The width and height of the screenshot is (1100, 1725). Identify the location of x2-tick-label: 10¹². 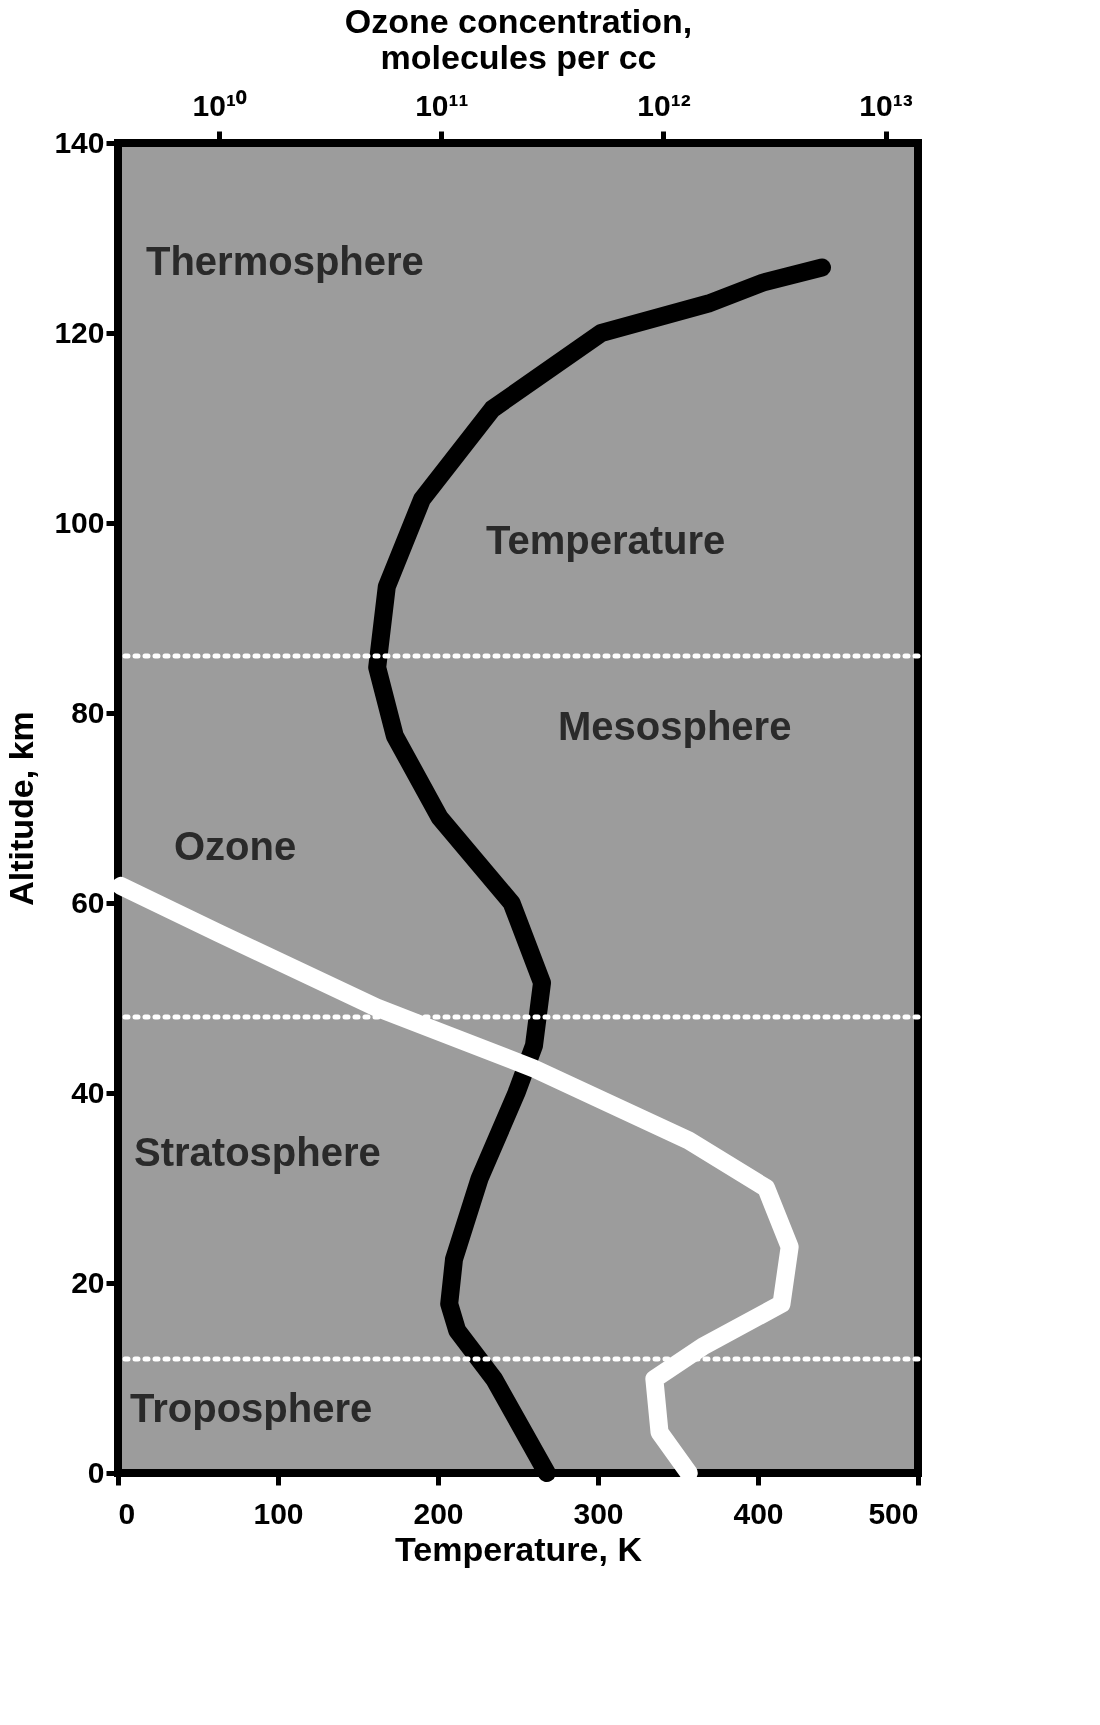
(664, 105).